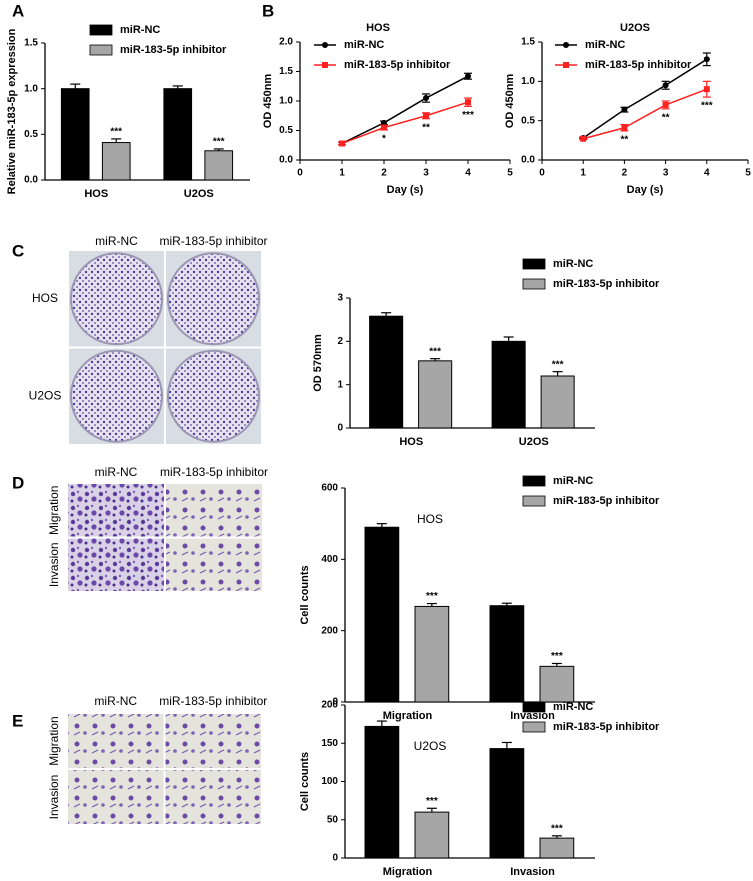  What do you see at coordinates (17, 720) in the screenshot?
I see `panel-letter: E` at bounding box center [17, 720].